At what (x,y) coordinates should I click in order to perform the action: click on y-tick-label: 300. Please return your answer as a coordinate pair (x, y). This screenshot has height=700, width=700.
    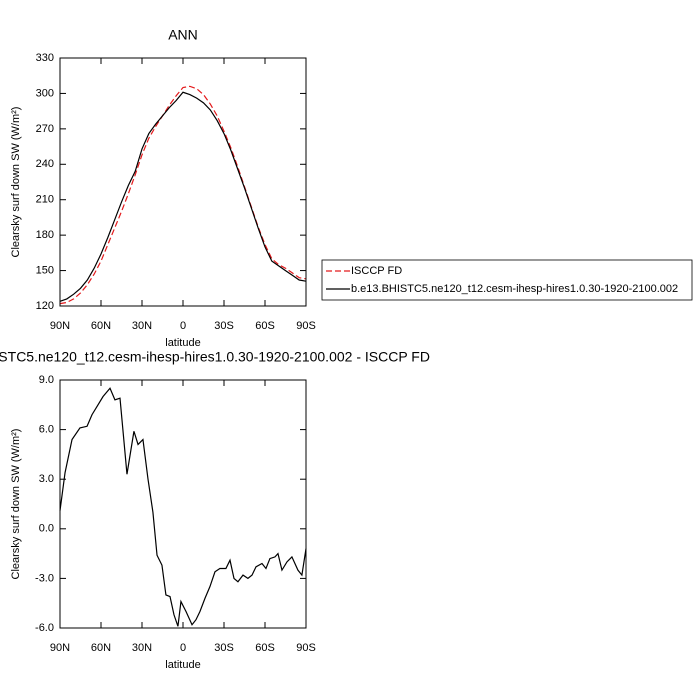
    Looking at the image, I should click on (45, 93).